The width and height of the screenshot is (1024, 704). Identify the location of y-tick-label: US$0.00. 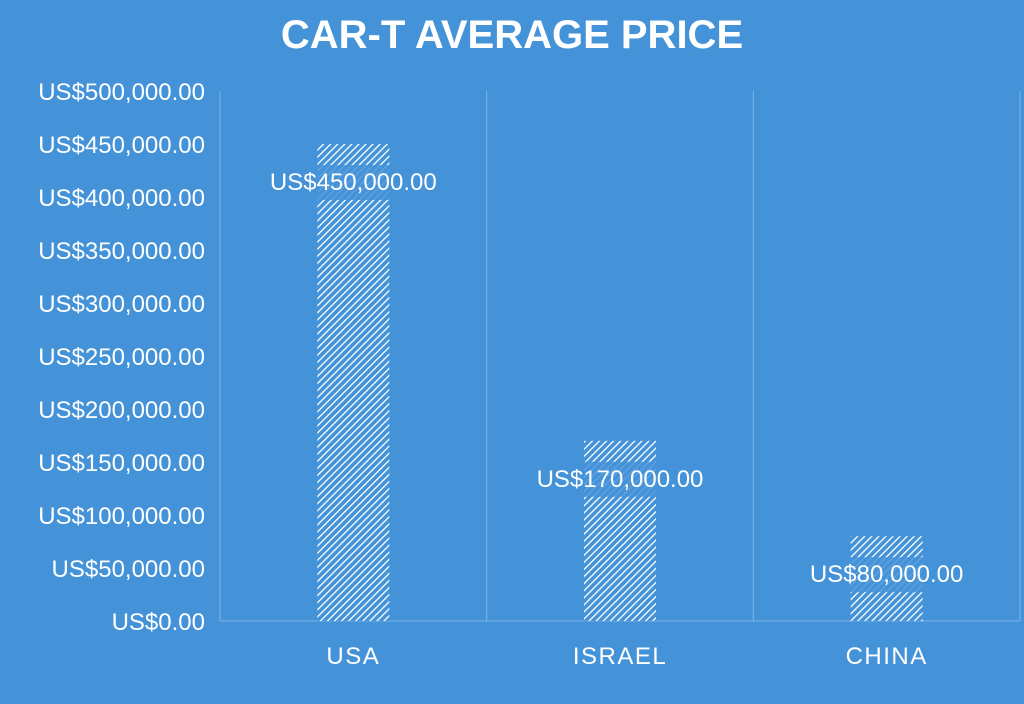
(158, 622).